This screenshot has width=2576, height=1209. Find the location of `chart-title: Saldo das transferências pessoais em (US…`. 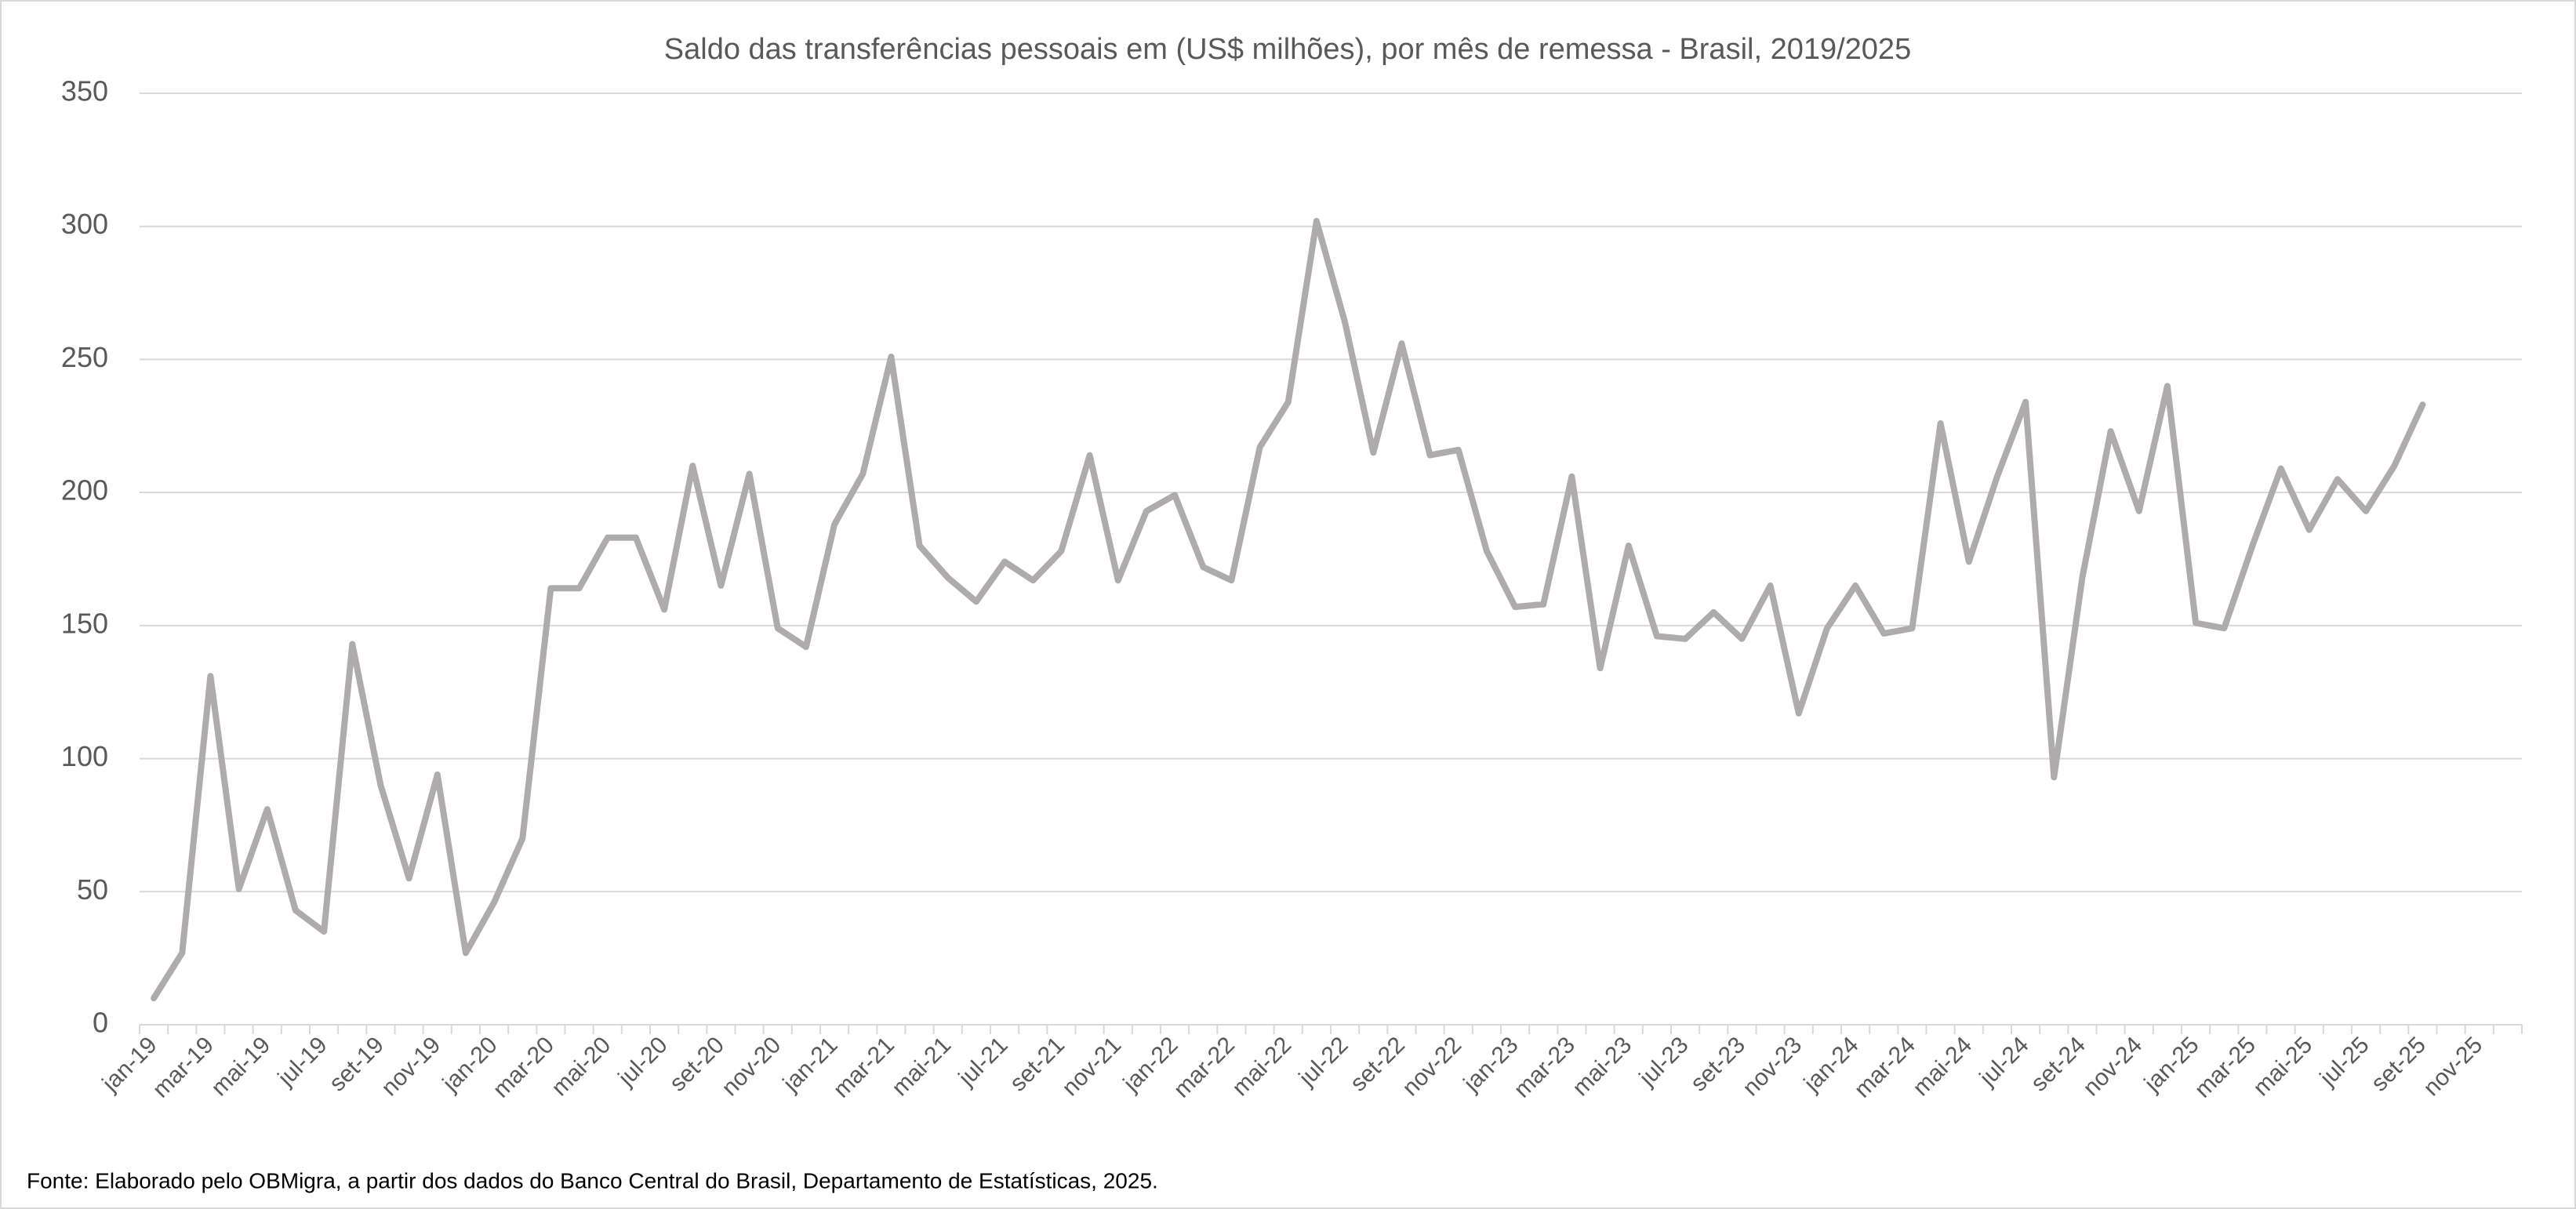

chart-title: Saldo das transferências pessoais em (US… is located at coordinates (1287, 50).